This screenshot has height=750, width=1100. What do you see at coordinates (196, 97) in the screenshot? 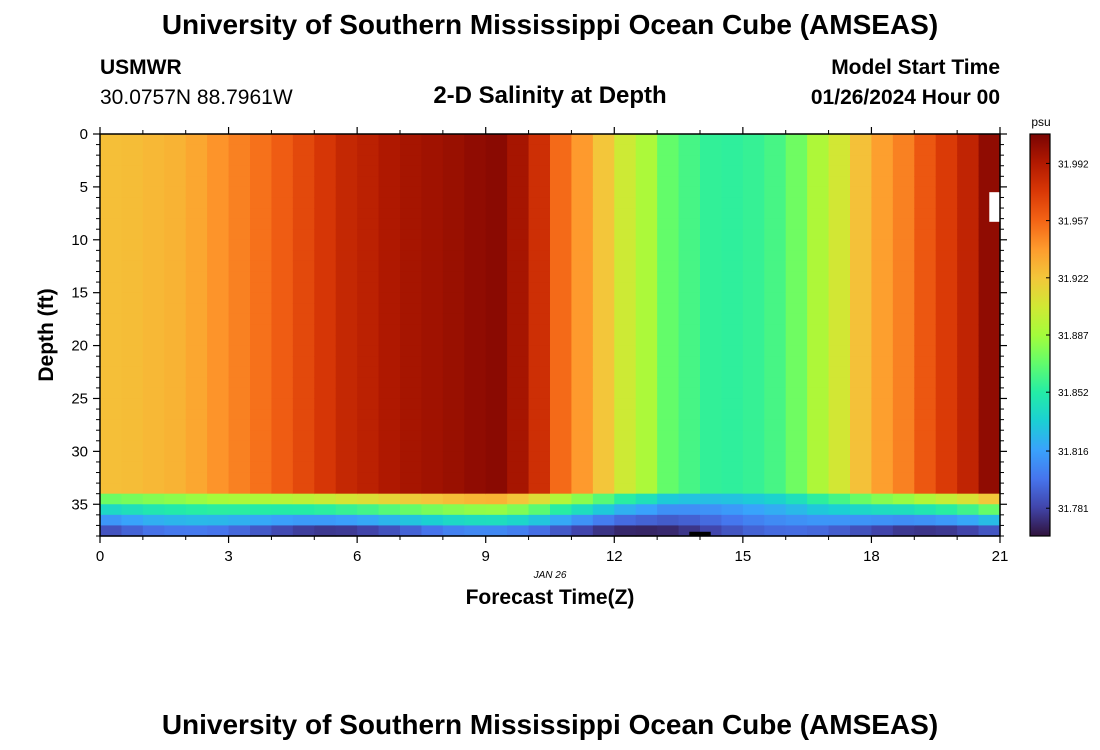
I see `station-coordinates: 30.0757N 88.7961W` at bounding box center [196, 97].